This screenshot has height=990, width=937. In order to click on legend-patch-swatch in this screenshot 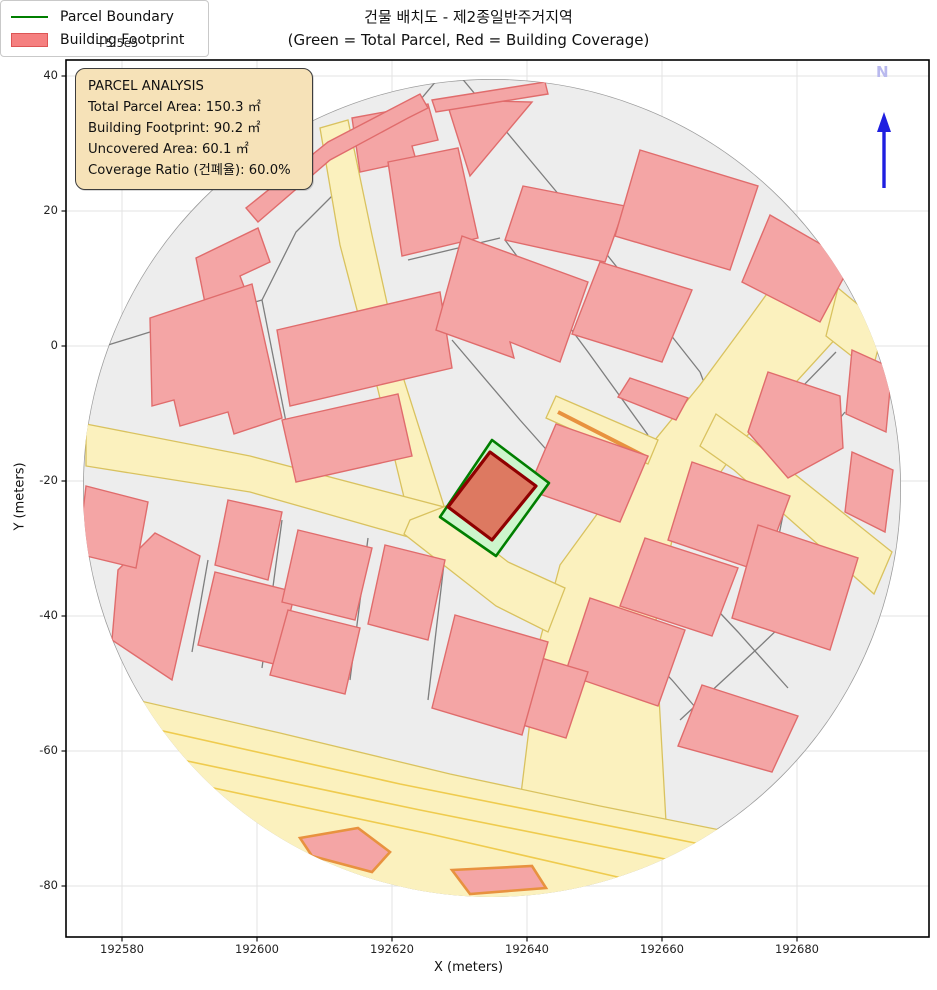, I will do `click(29, 40)`.